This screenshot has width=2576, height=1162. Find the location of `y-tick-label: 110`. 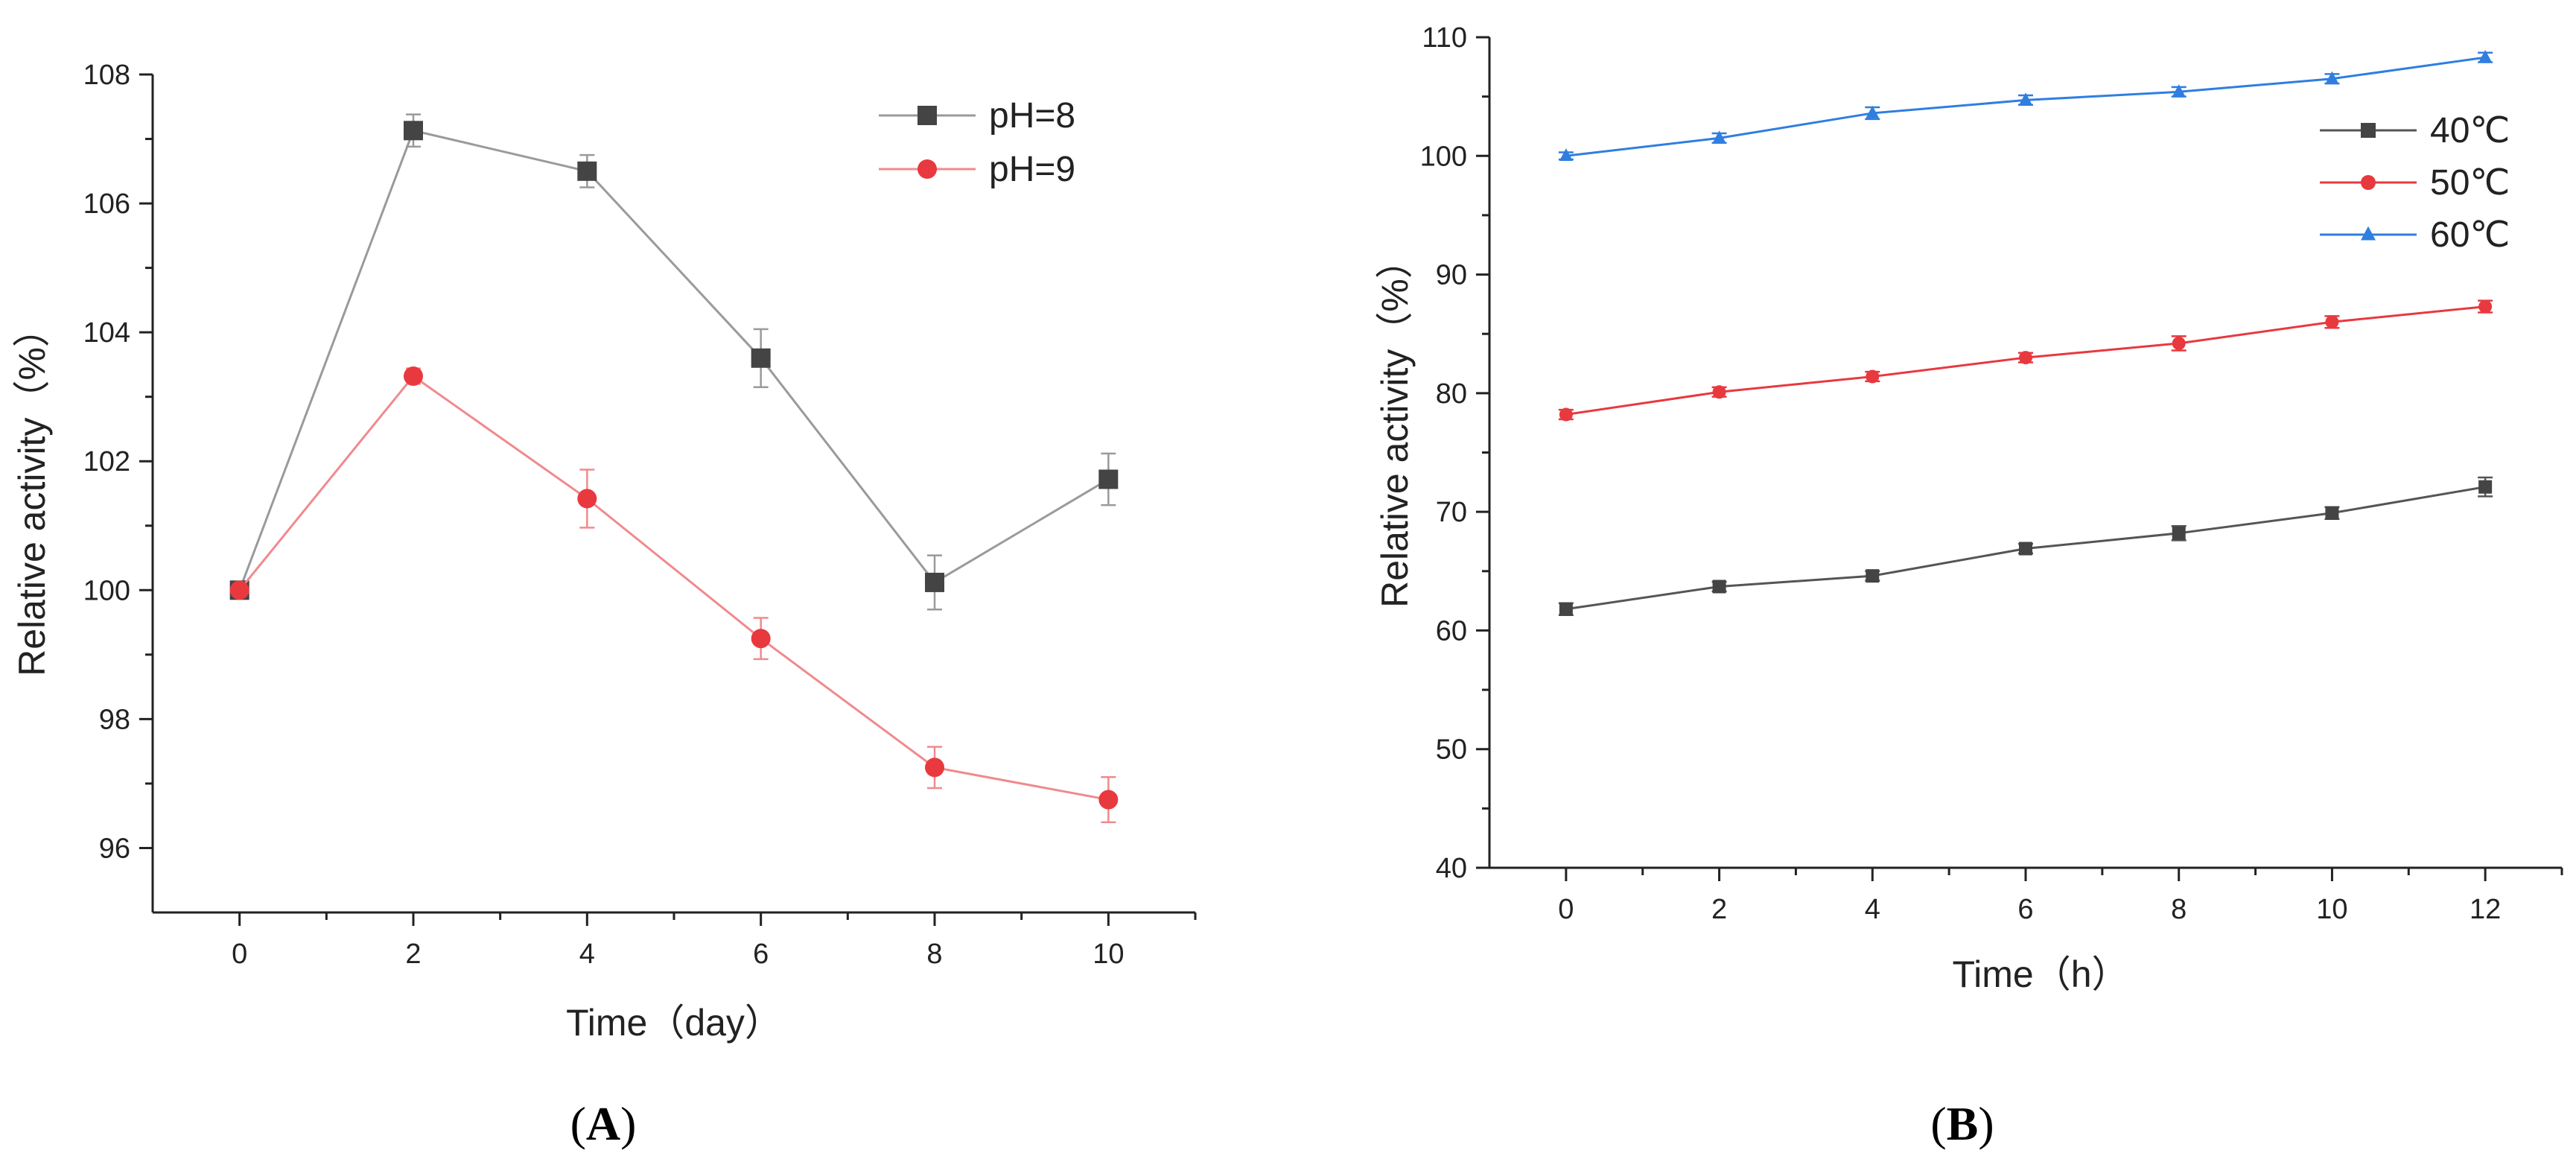

y-tick-label: 110 is located at coordinates (1444, 38).